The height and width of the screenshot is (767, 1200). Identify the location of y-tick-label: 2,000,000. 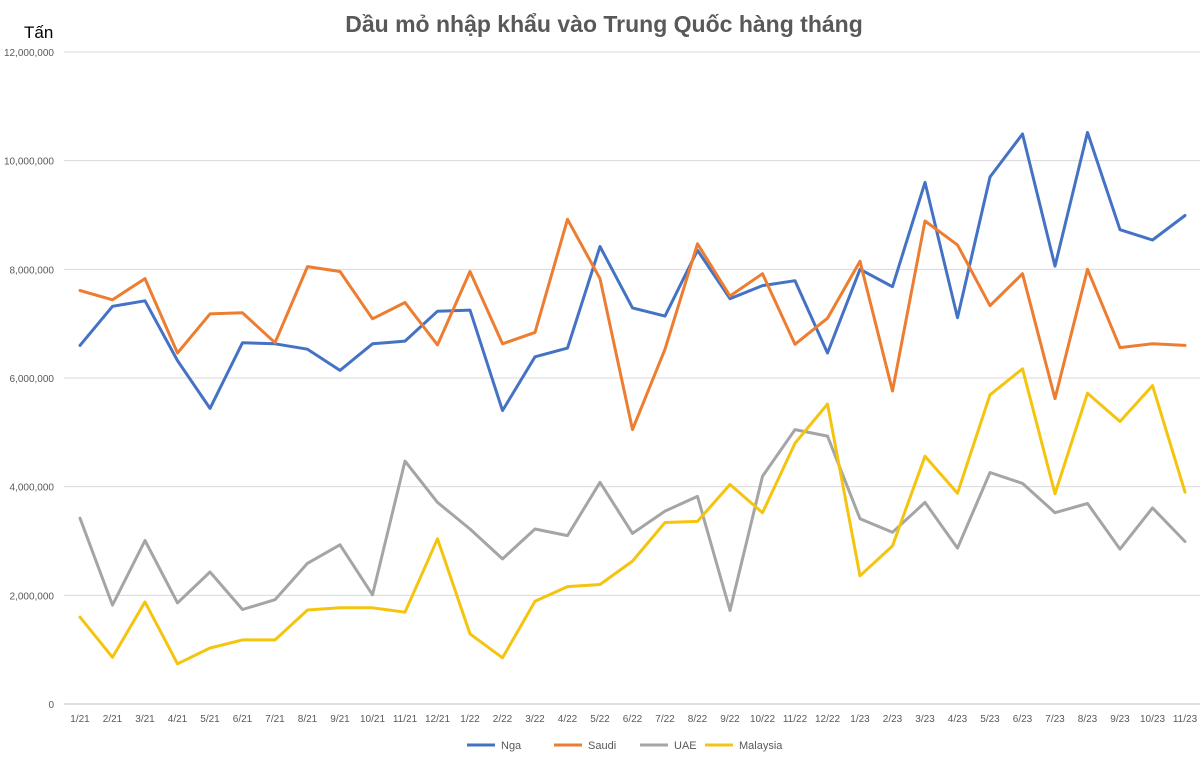
(32, 596).